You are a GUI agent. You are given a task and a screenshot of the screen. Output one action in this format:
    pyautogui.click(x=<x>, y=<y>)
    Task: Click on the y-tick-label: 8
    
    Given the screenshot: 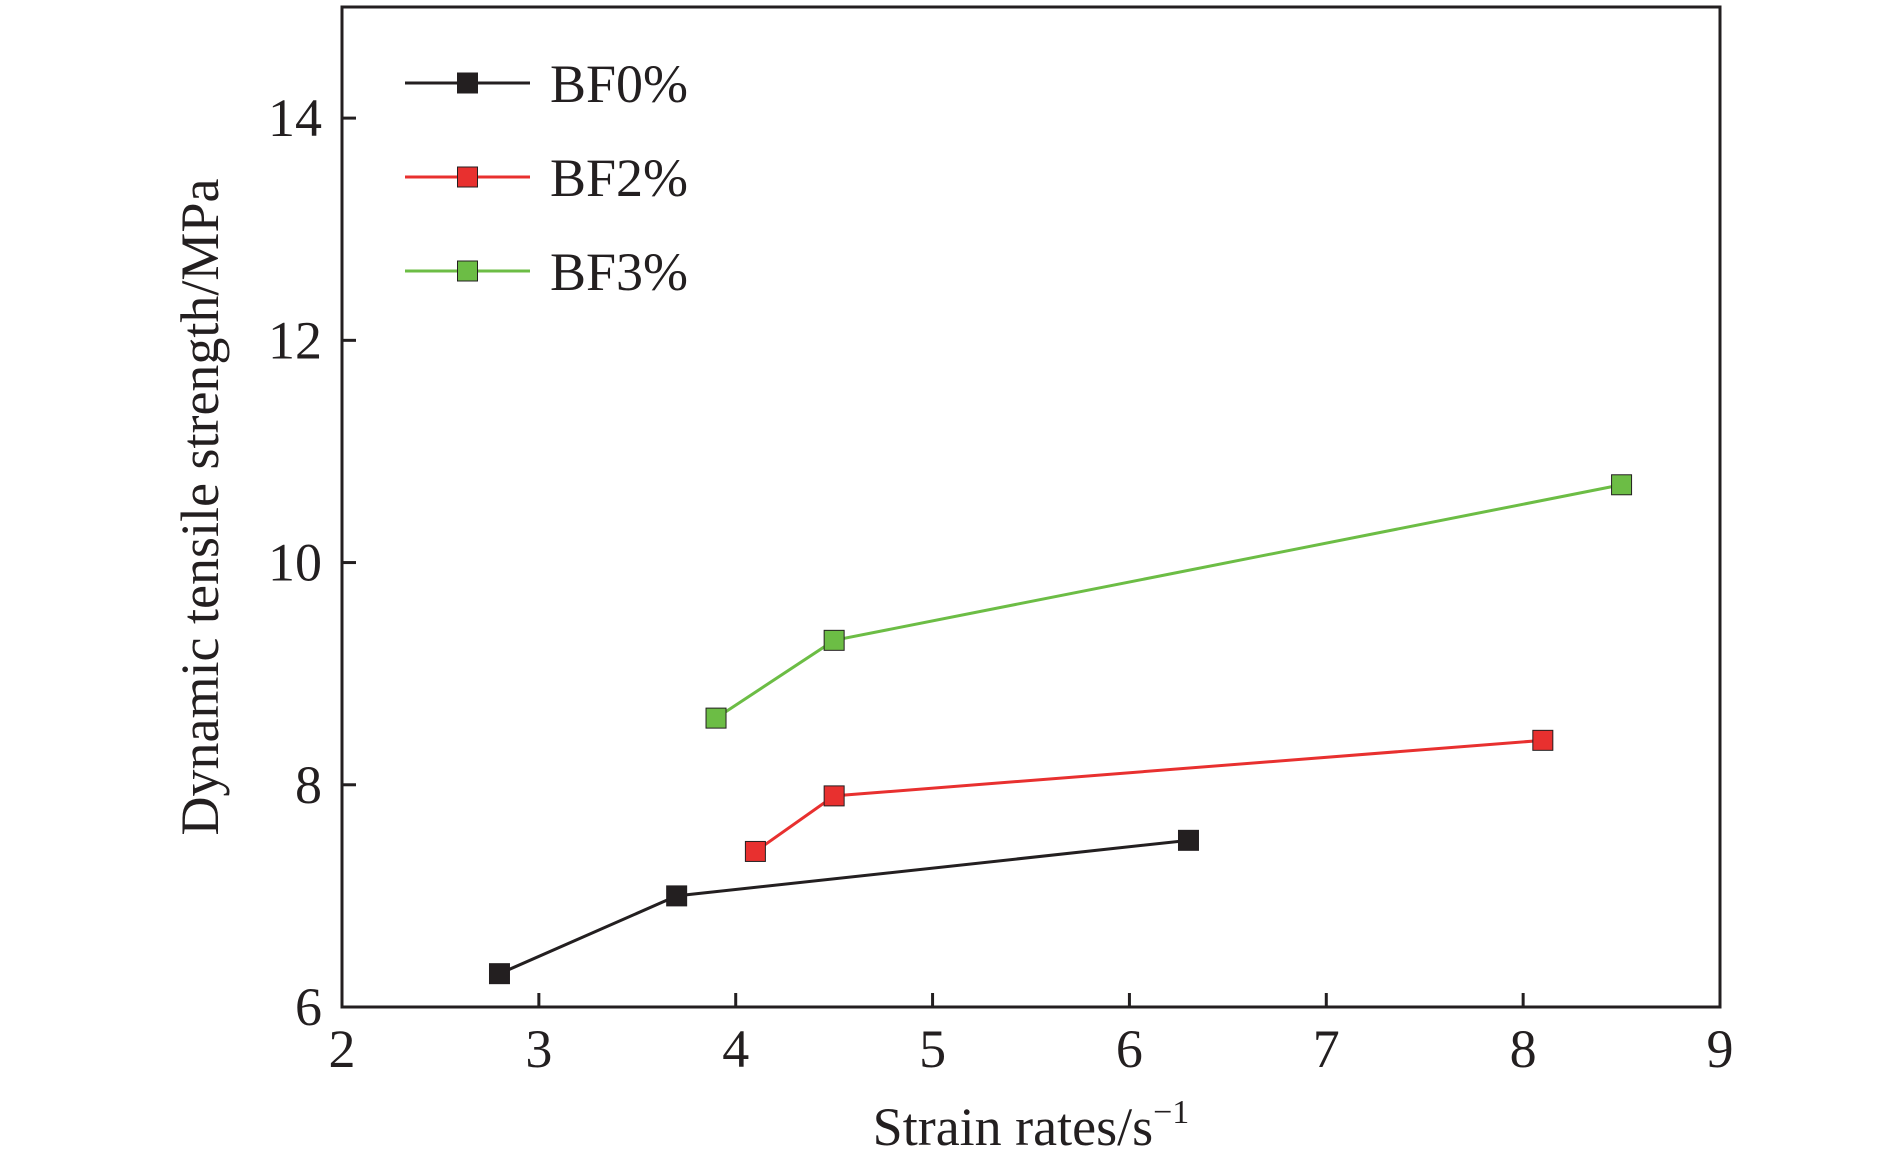 What is the action you would take?
    pyautogui.click(x=308, y=785)
    